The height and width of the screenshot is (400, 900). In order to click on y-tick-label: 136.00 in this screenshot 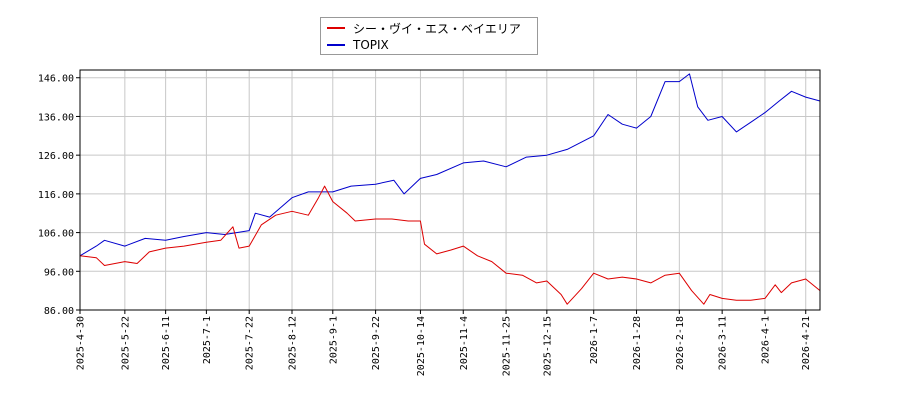, I will do `click(56, 117)`.